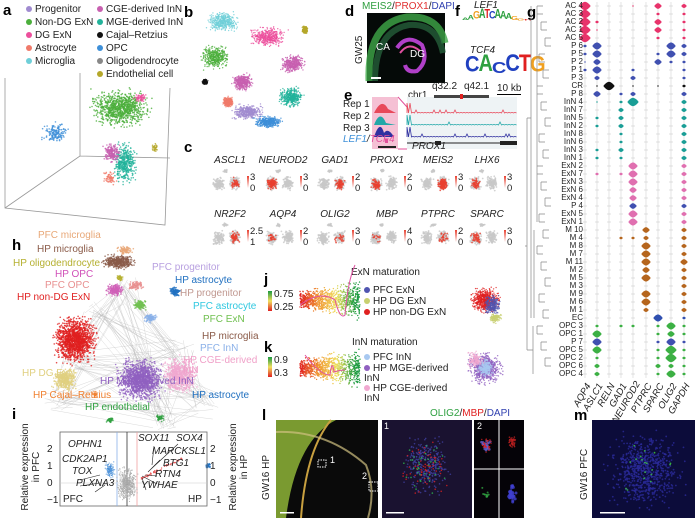 The height and width of the screenshot is (520, 698). What do you see at coordinates (31, 467) in the screenshot?
I see `ylabel-left: Relative expression in PFC` at bounding box center [31, 467].